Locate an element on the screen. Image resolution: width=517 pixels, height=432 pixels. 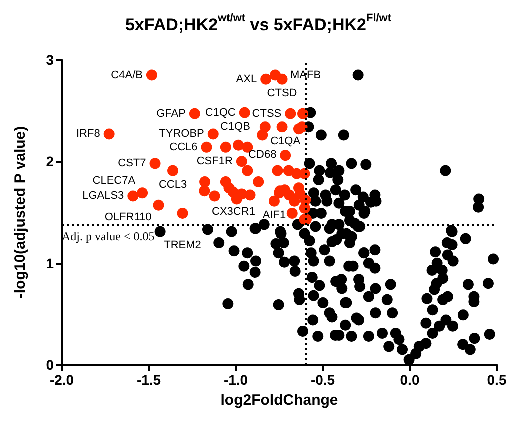
x-tick-label: -1.5 is located at coordinates (149, 380).